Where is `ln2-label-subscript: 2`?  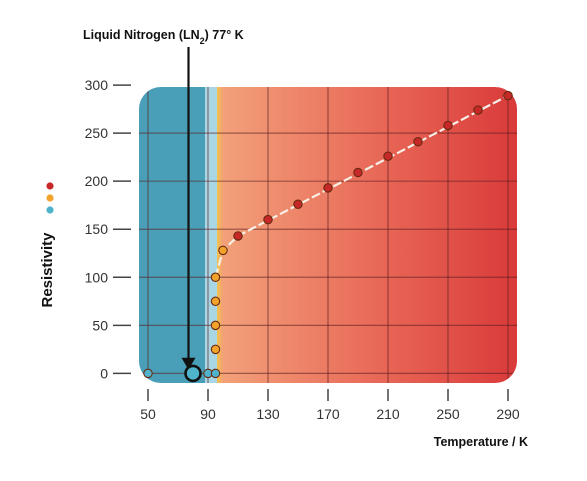
ln2-label-subscript: 2 is located at coordinates (202, 41).